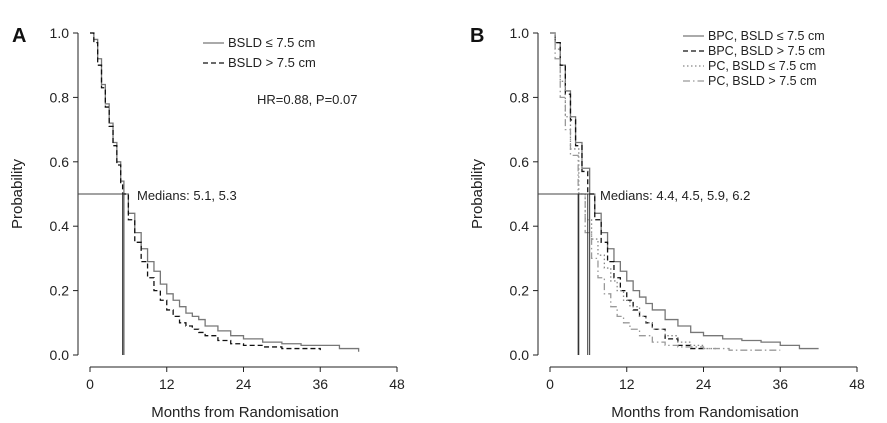 Image resolution: width=887 pixels, height=423 pixels. I want to click on legend-entry: BSLD ≤ 7.5 cm, so click(271, 42).